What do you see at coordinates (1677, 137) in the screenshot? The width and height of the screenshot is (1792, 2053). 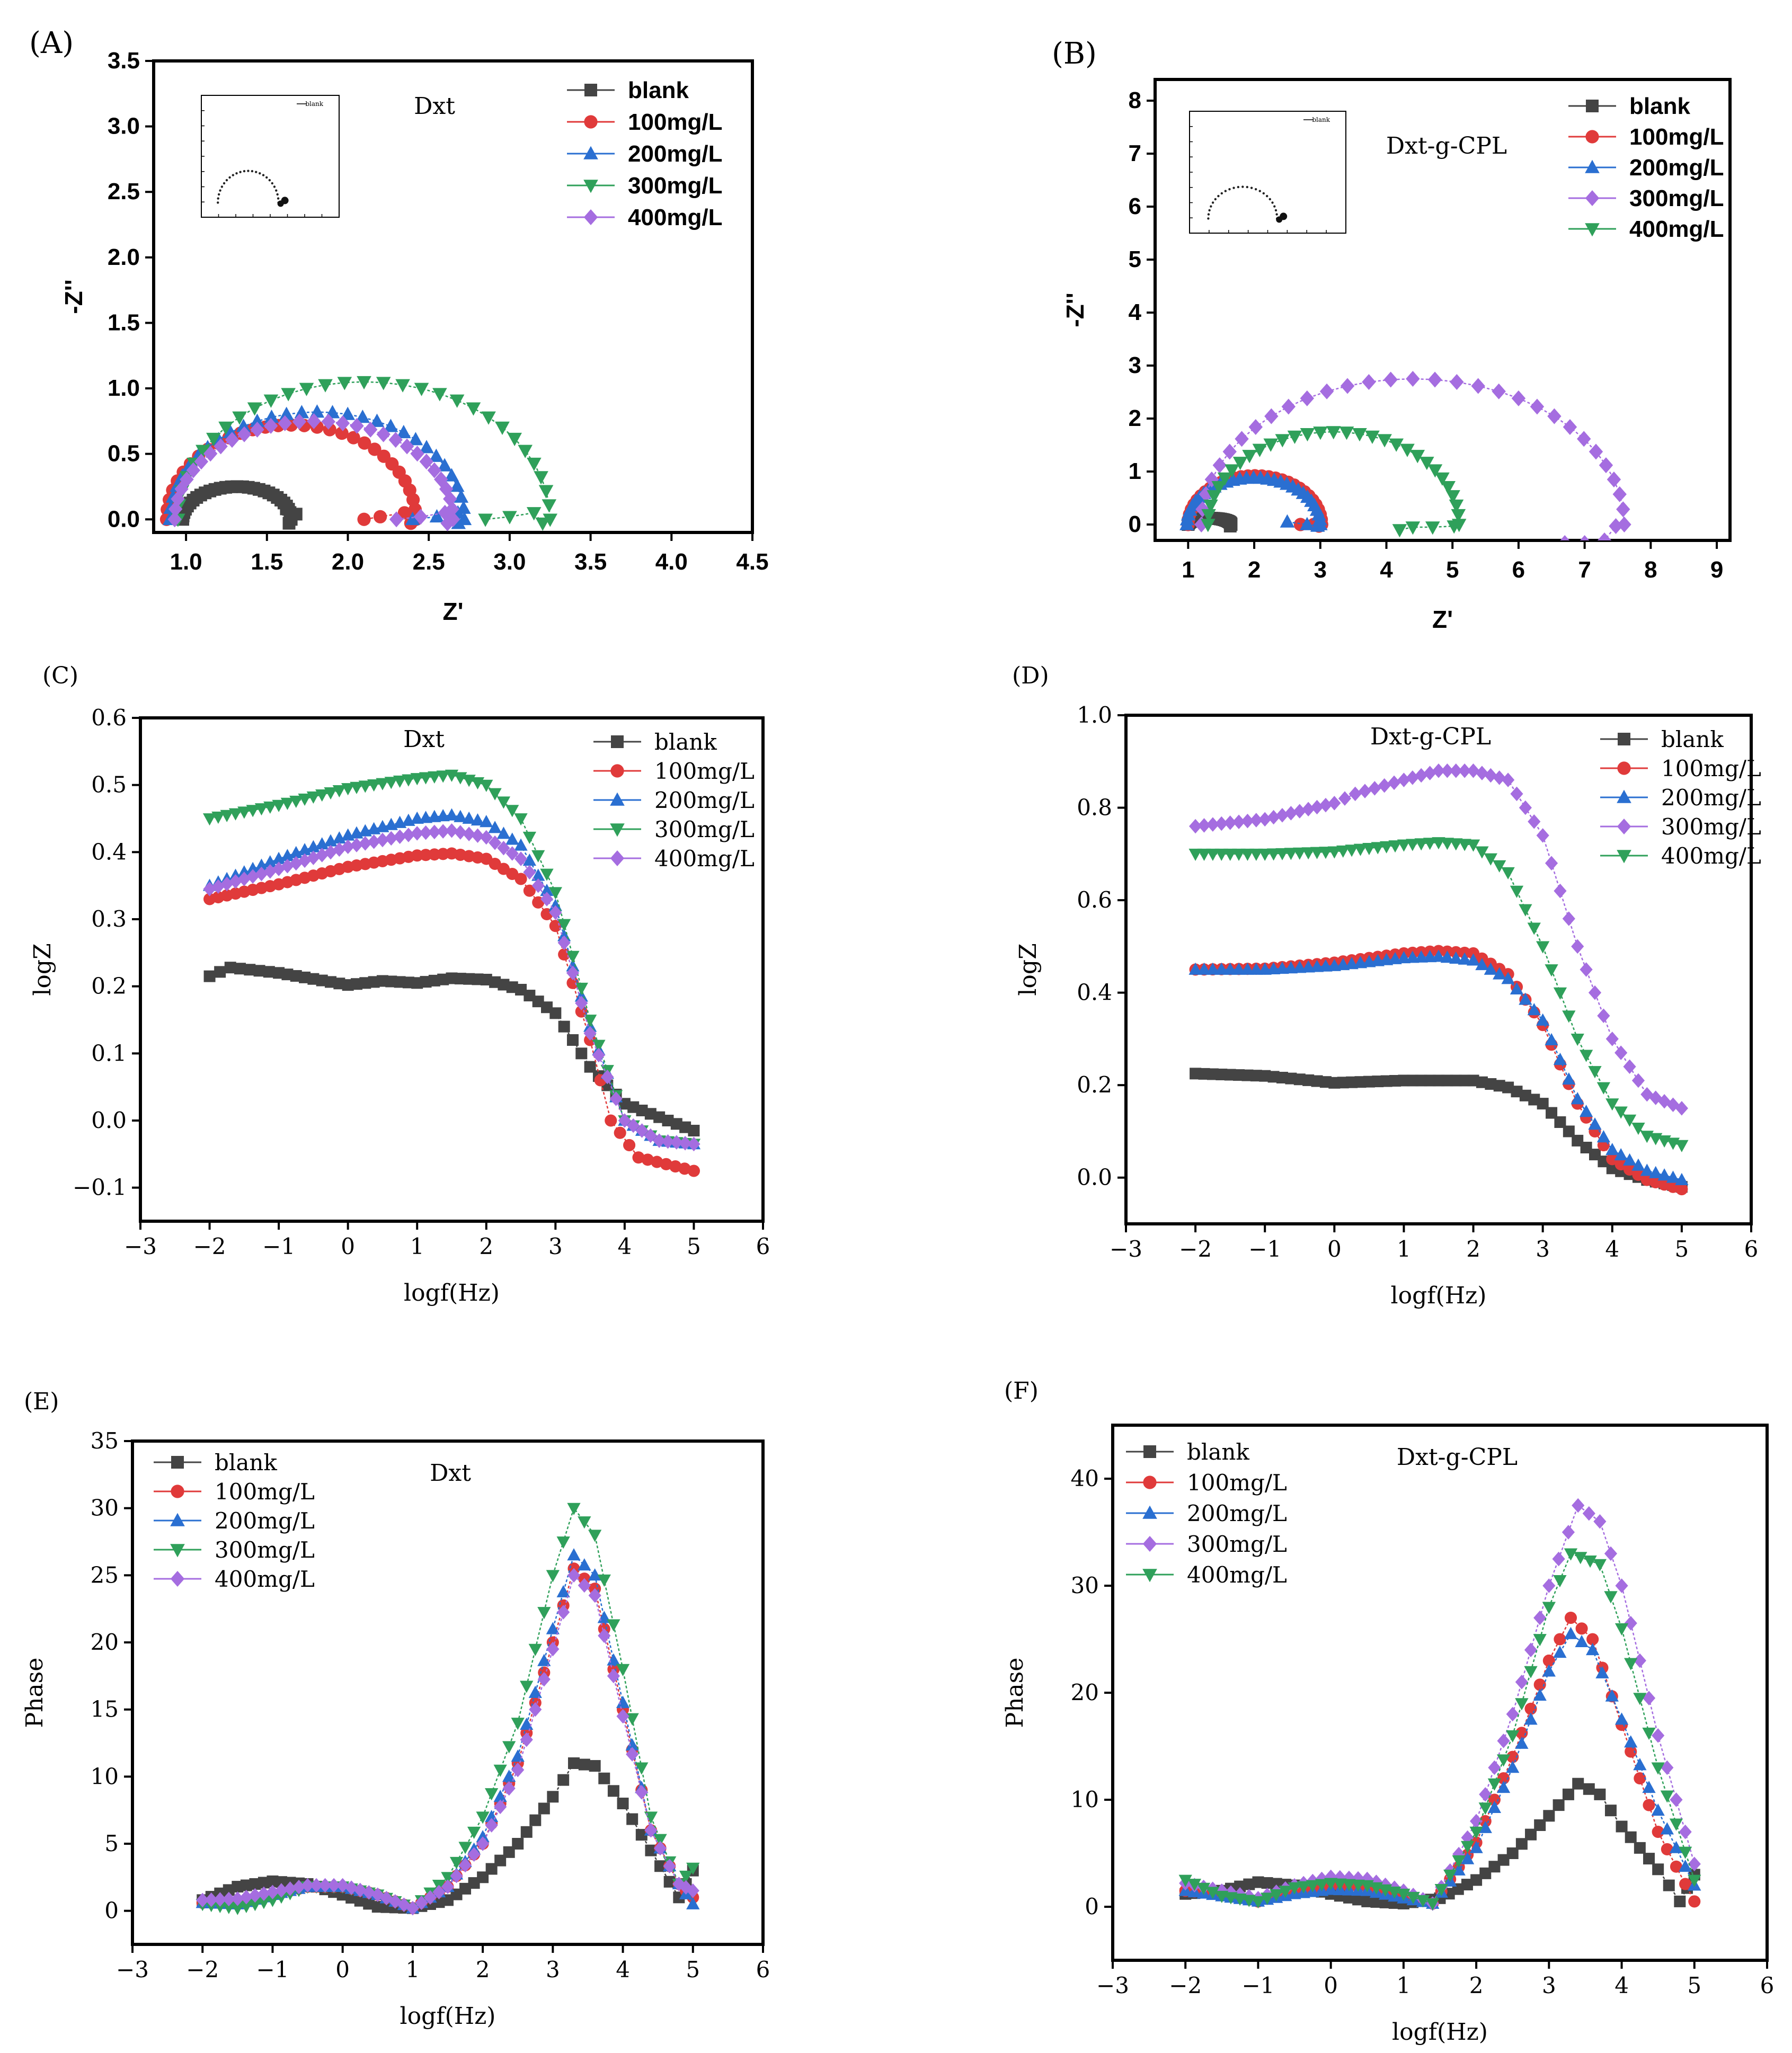 I see `legend-label: 100mg/L` at bounding box center [1677, 137].